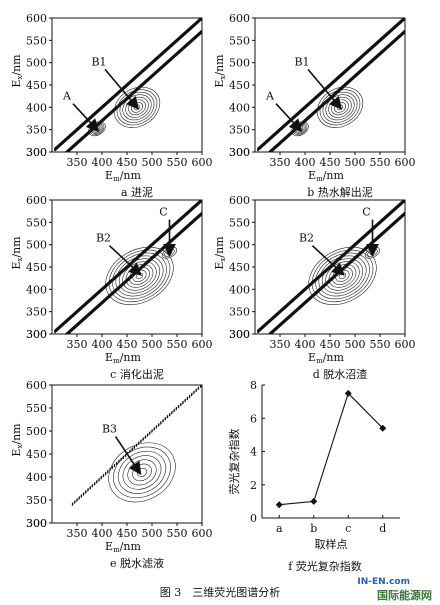  I want to click on figure-caption: 图 3 三维荧光图谱分析, so click(220, 592).